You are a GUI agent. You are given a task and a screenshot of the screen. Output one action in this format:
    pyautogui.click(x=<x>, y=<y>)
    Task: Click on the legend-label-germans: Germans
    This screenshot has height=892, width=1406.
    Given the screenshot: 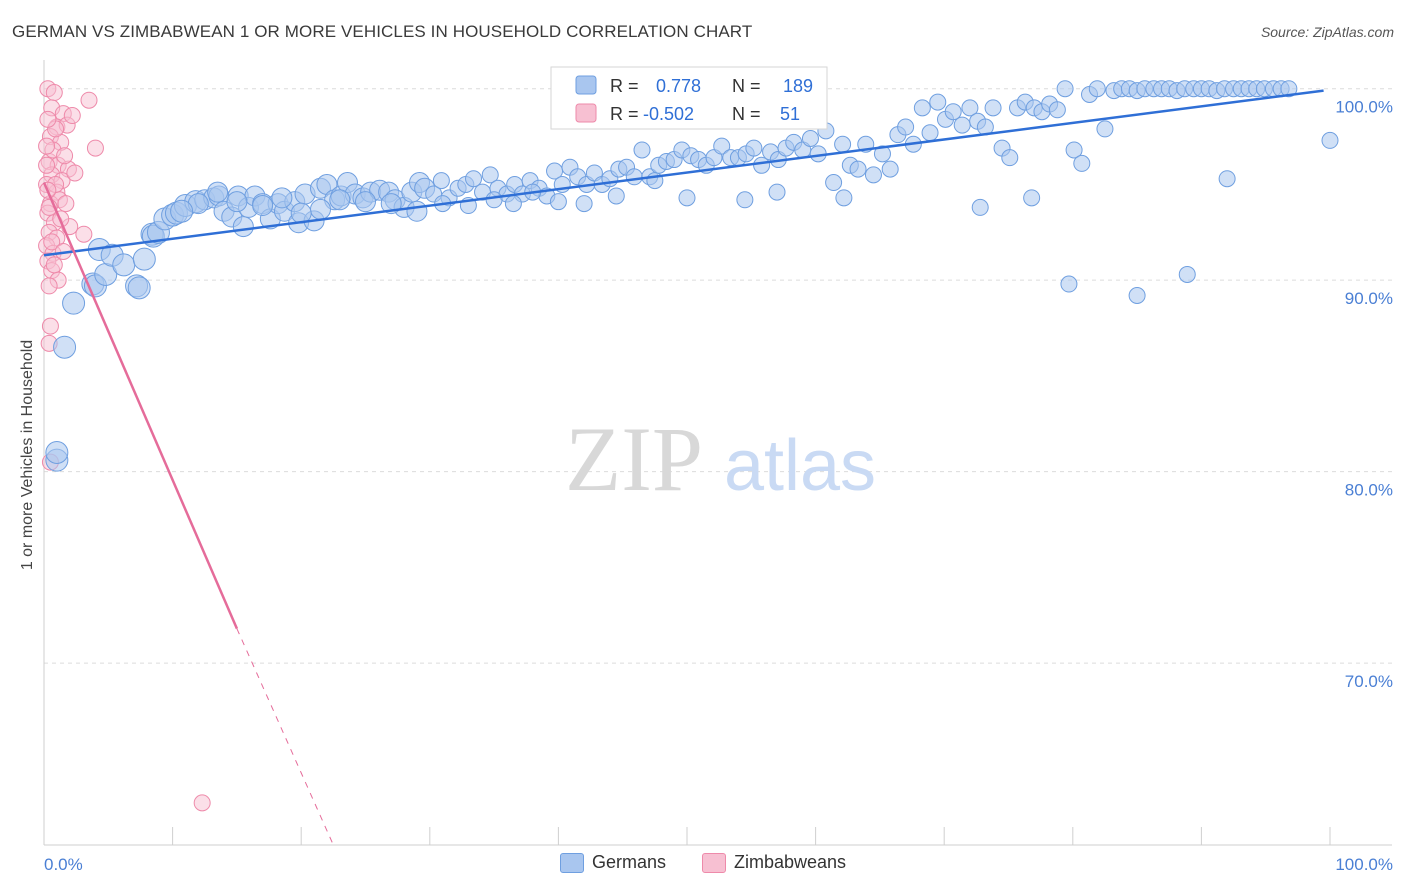 What is the action you would take?
    pyautogui.click(x=628, y=862)
    